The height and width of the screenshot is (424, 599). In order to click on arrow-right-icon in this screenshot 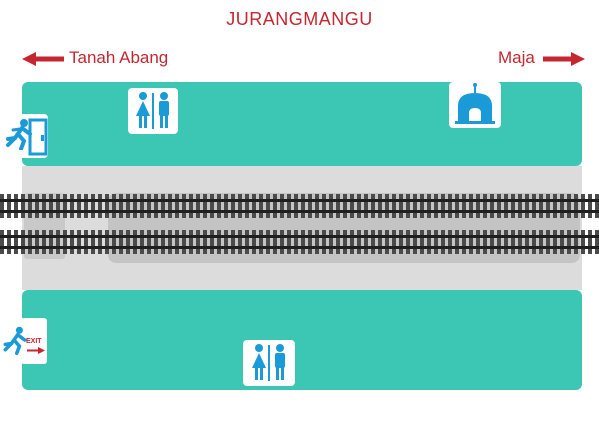, I will do `click(564, 59)`.